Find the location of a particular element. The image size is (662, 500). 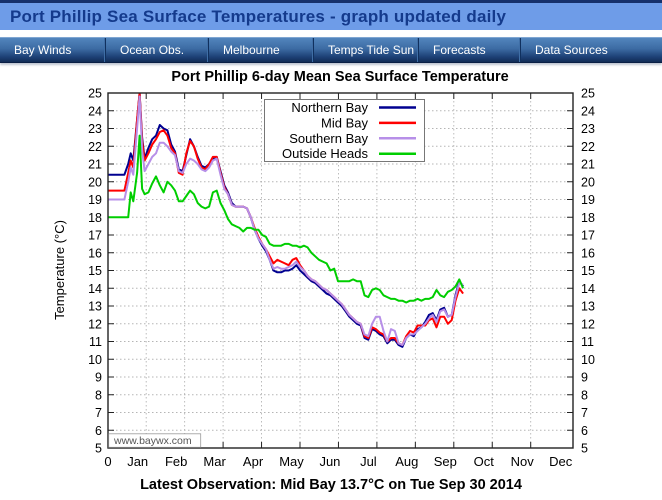

y-tick-right: 22 is located at coordinates (588, 147).